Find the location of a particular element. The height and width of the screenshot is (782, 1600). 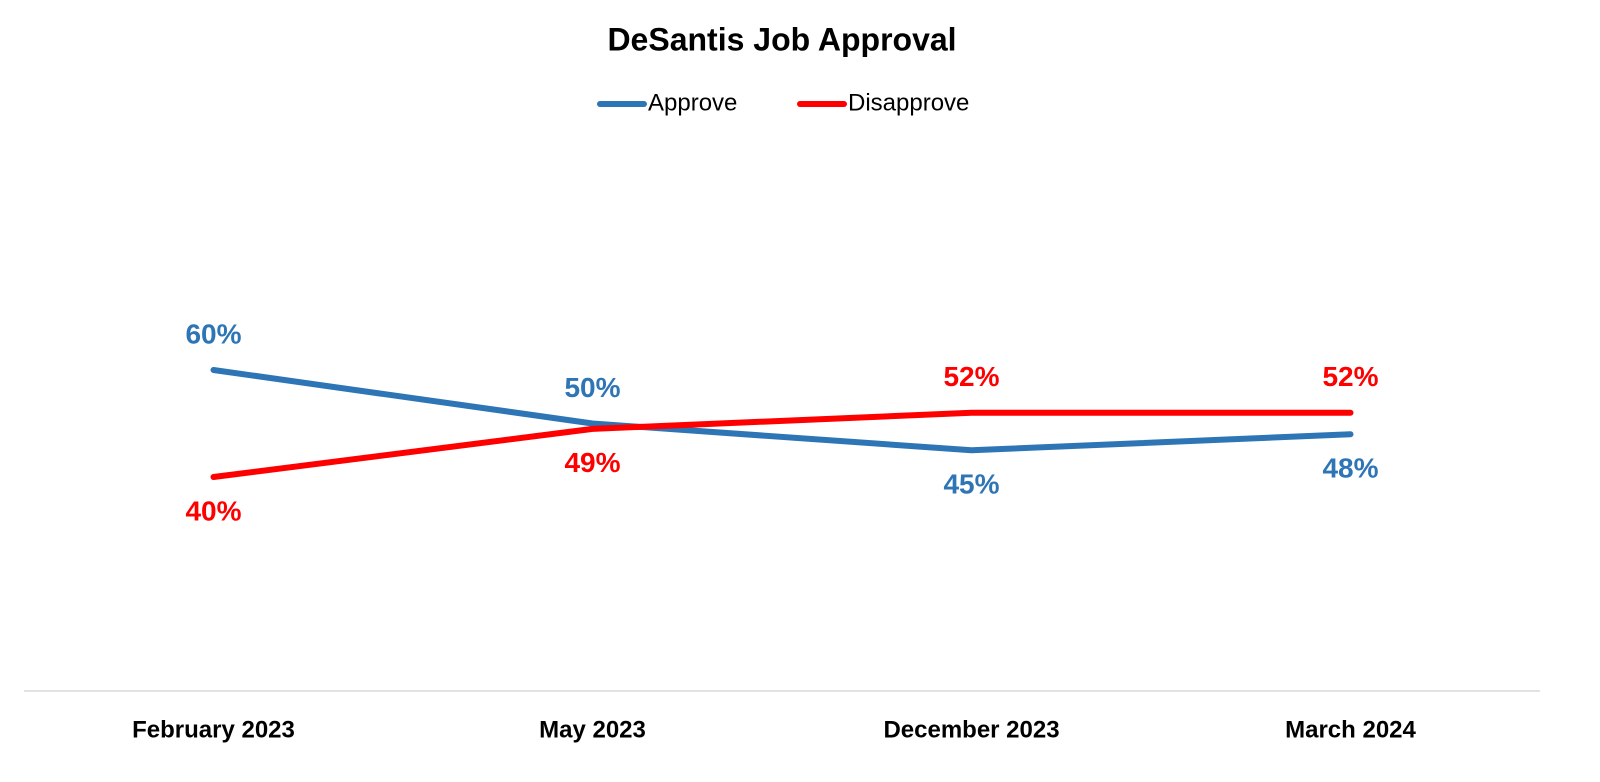

x-tick-label: December 2023 is located at coordinates (971, 729).